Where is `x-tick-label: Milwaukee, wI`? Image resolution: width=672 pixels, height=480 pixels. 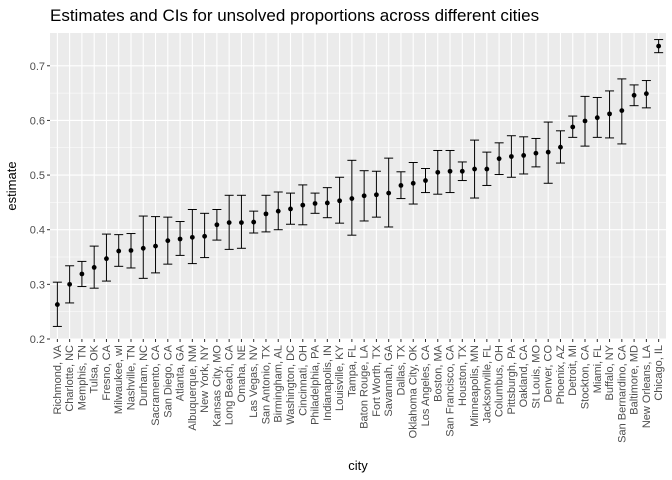
x-tick-label: Milwaukee, wI is located at coordinates (119, 379).